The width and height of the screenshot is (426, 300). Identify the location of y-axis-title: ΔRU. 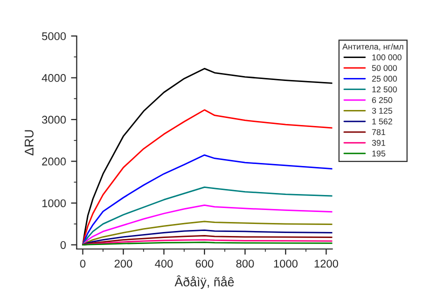
(29, 143).